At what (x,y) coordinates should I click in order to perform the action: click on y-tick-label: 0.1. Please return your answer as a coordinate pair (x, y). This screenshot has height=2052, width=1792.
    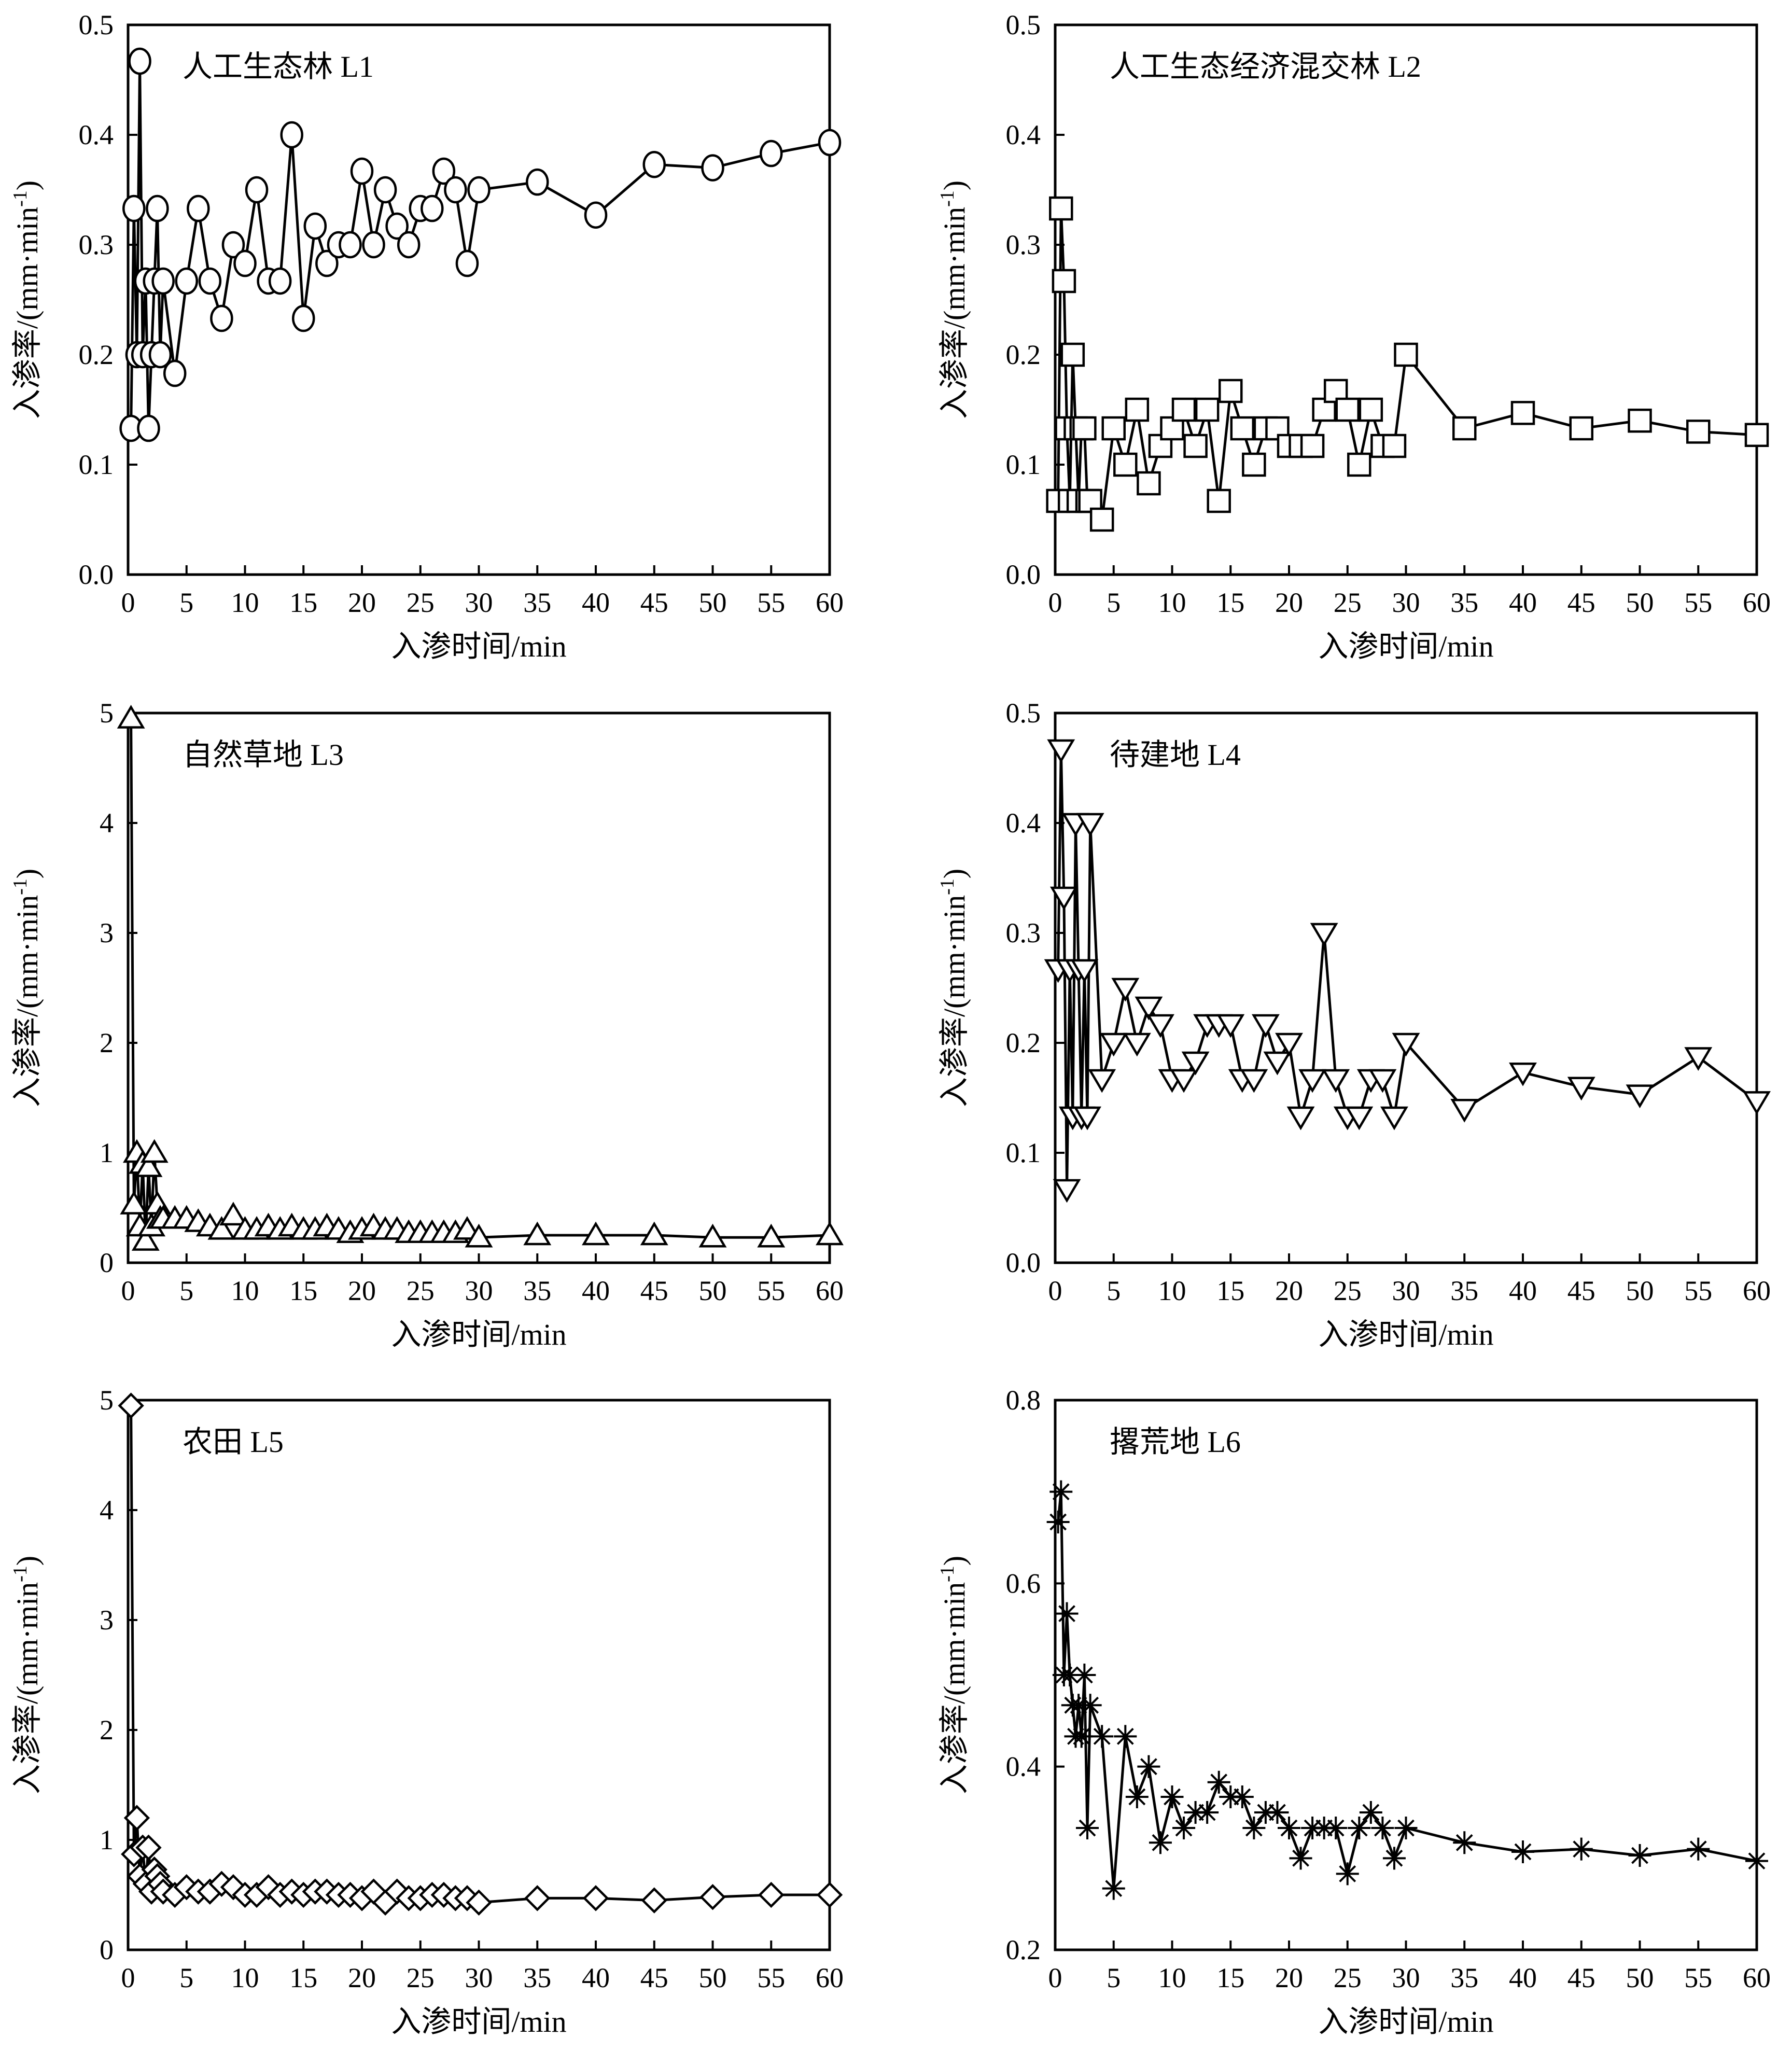
    Looking at the image, I should click on (1023, 1152).